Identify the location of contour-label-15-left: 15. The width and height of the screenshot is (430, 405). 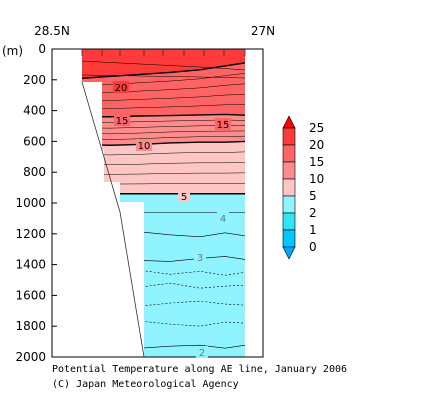
(122, 121).